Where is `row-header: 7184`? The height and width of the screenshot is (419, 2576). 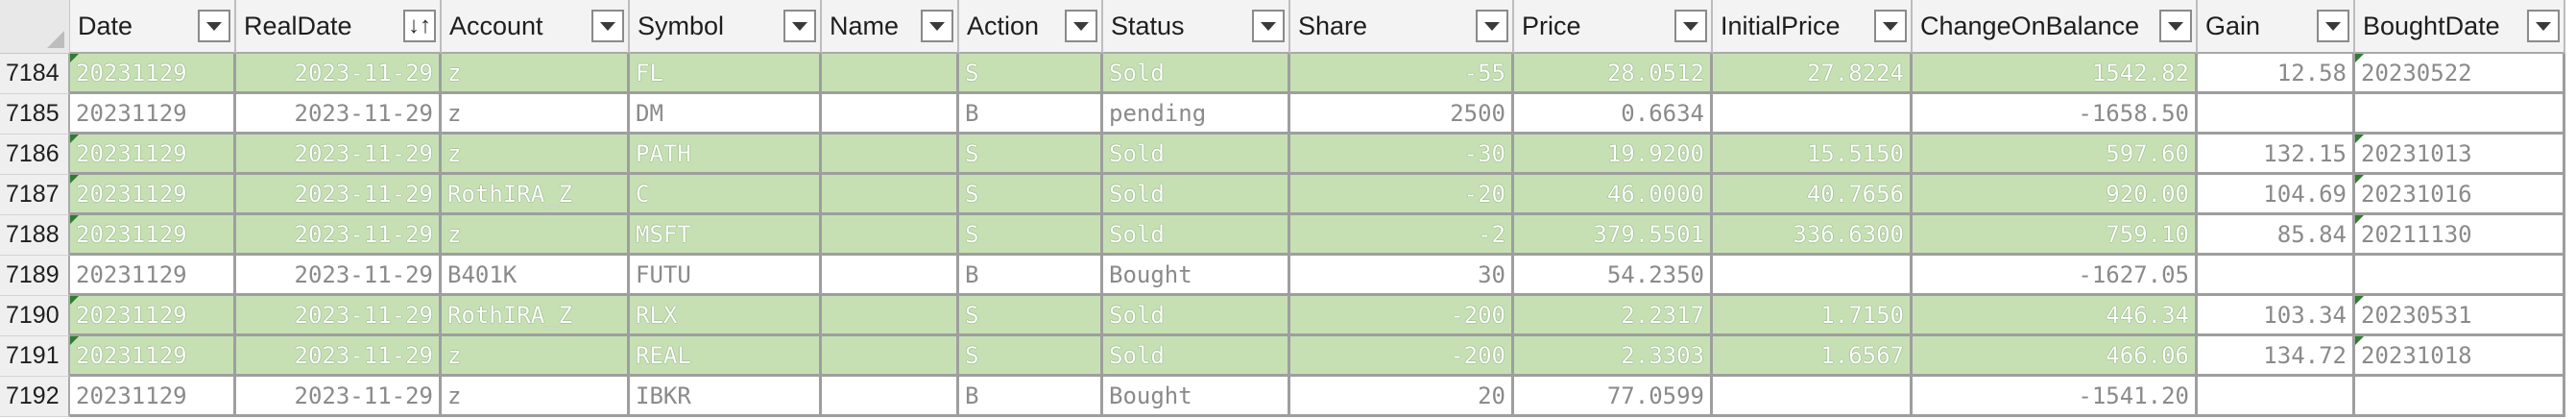 row-header: 7184 is located at coordinates (35, 74).